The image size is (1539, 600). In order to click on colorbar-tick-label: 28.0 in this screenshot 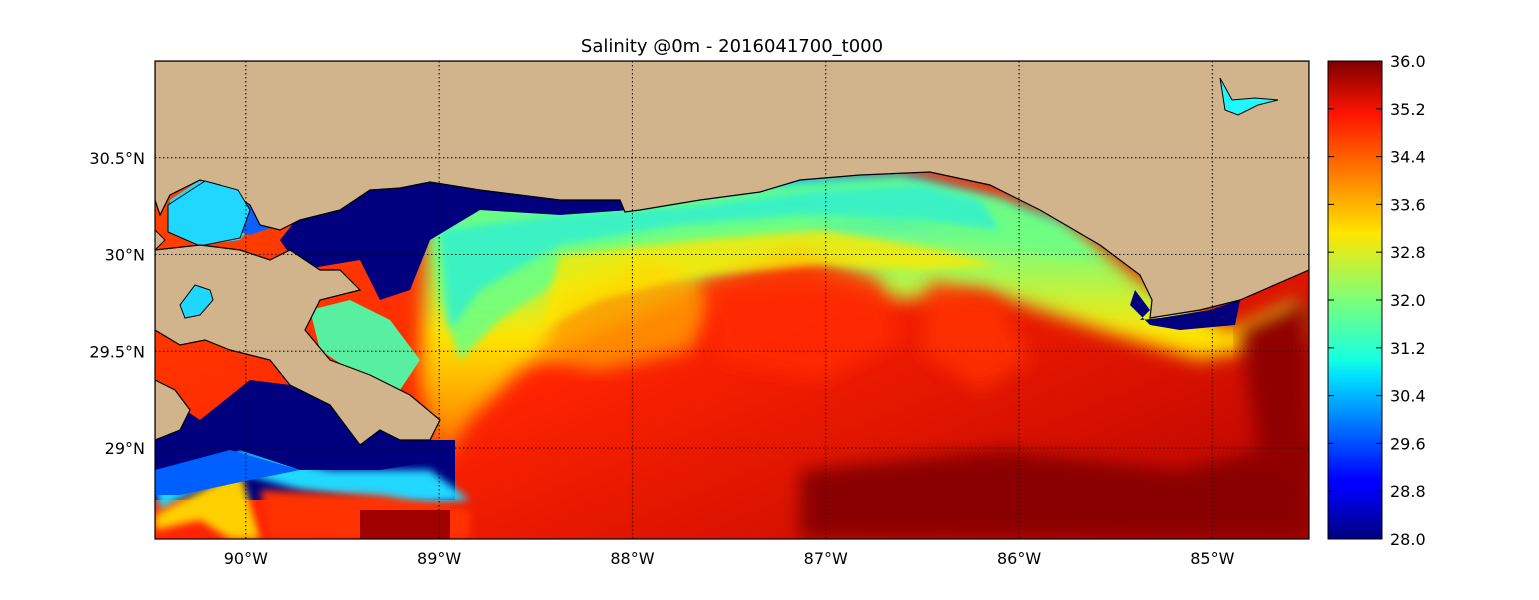, I will do `click(1408, 539)`.